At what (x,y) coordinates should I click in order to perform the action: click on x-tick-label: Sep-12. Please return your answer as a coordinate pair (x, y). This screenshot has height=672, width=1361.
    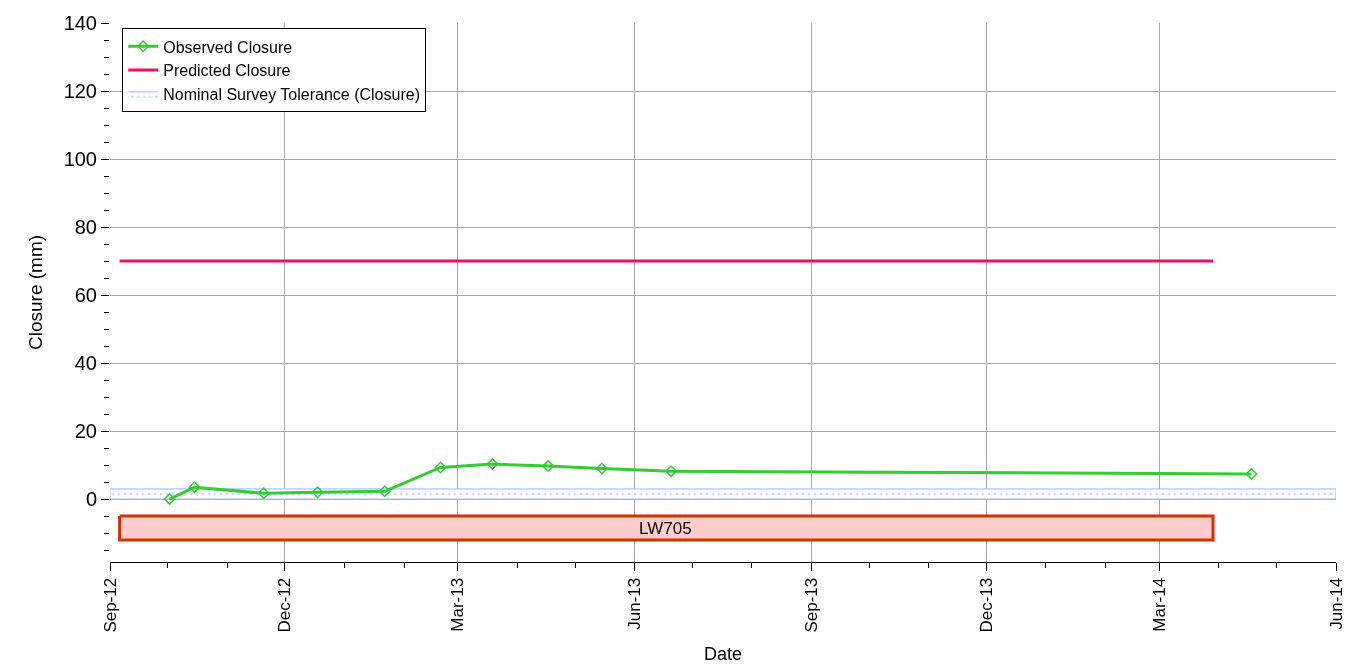
    Looking at the image, I should click on (110, 605).